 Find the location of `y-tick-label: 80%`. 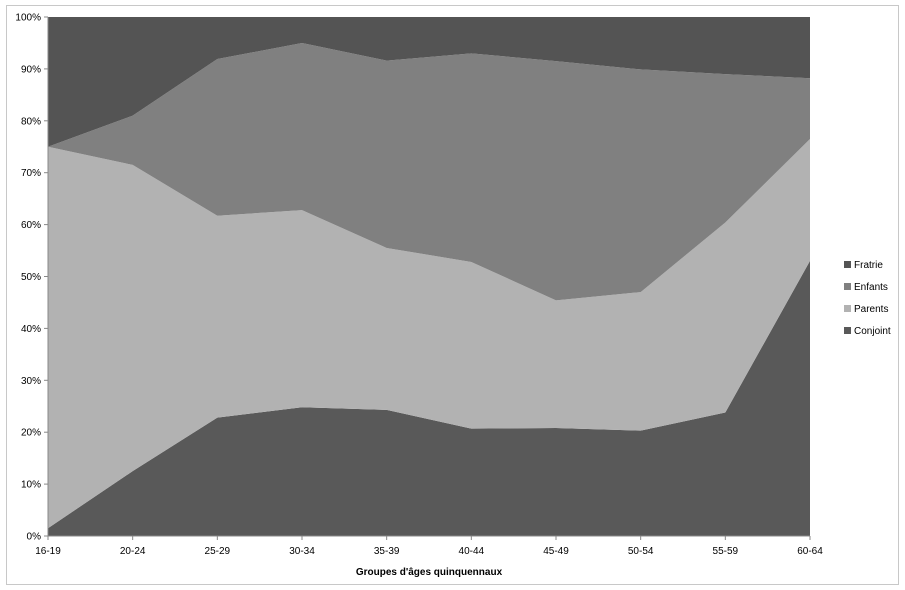

y-tick-label: 80% is located at coordinates (31, 121).